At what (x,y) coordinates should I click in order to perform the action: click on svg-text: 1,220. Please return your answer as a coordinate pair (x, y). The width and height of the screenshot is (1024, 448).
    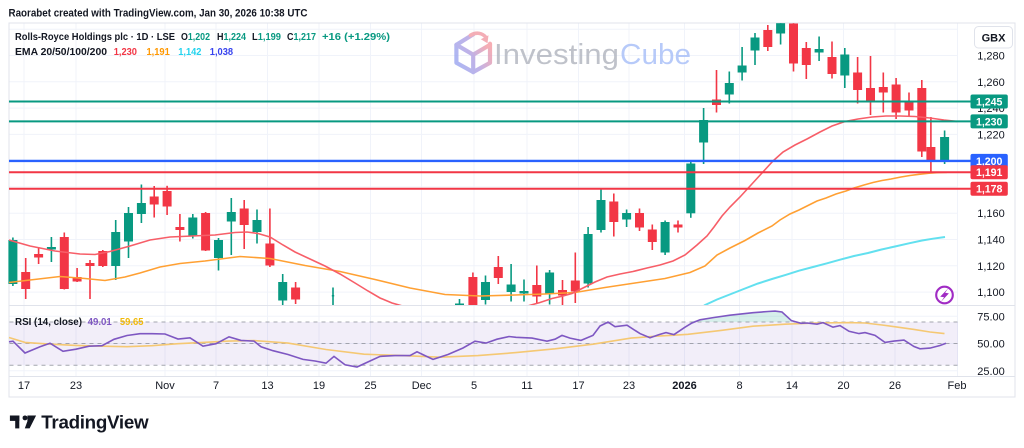
    Looking at the image, I should click on (991, 135).